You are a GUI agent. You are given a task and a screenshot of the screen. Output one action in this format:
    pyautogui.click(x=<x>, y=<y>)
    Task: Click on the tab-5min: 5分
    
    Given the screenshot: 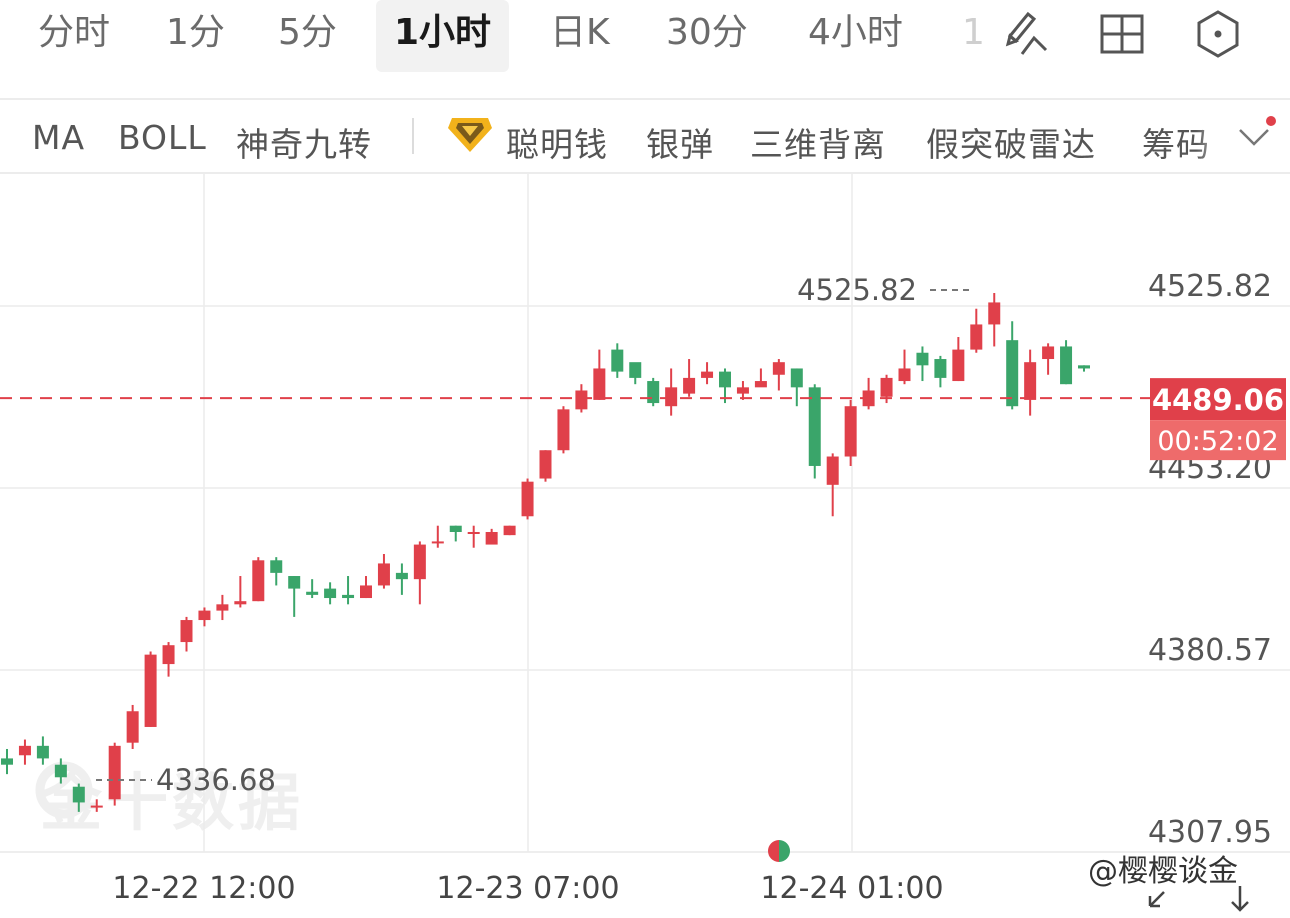 What is the action you would take?
    pyautogui.click(x=307, y=32)
    